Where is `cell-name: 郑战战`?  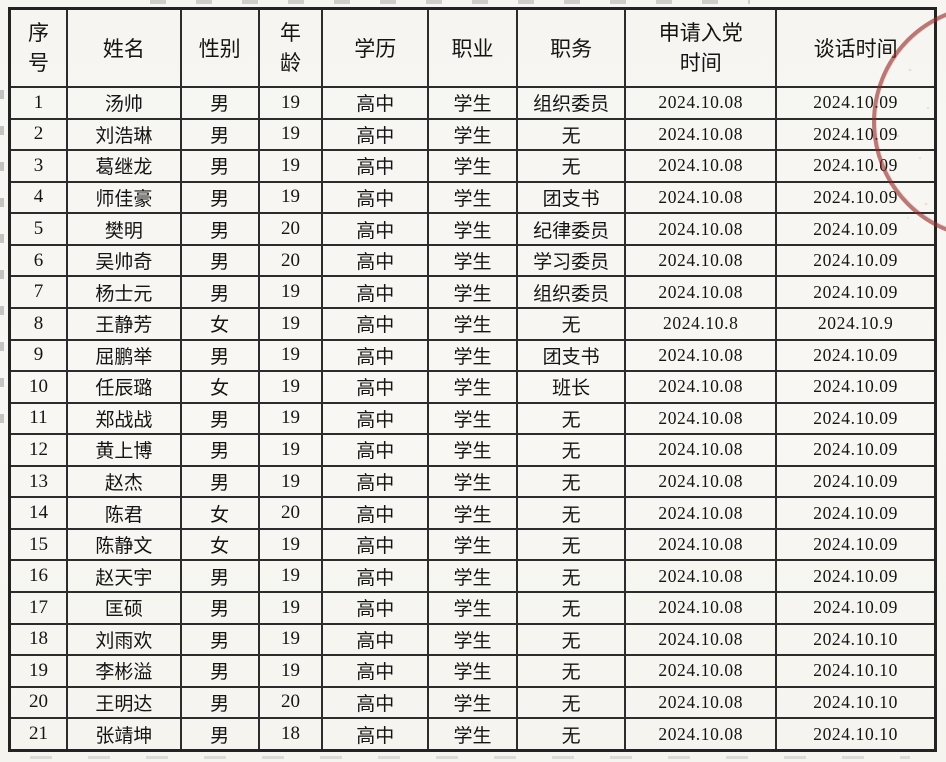 cell-name: 郑战战 is located at coordinates (123, 418).